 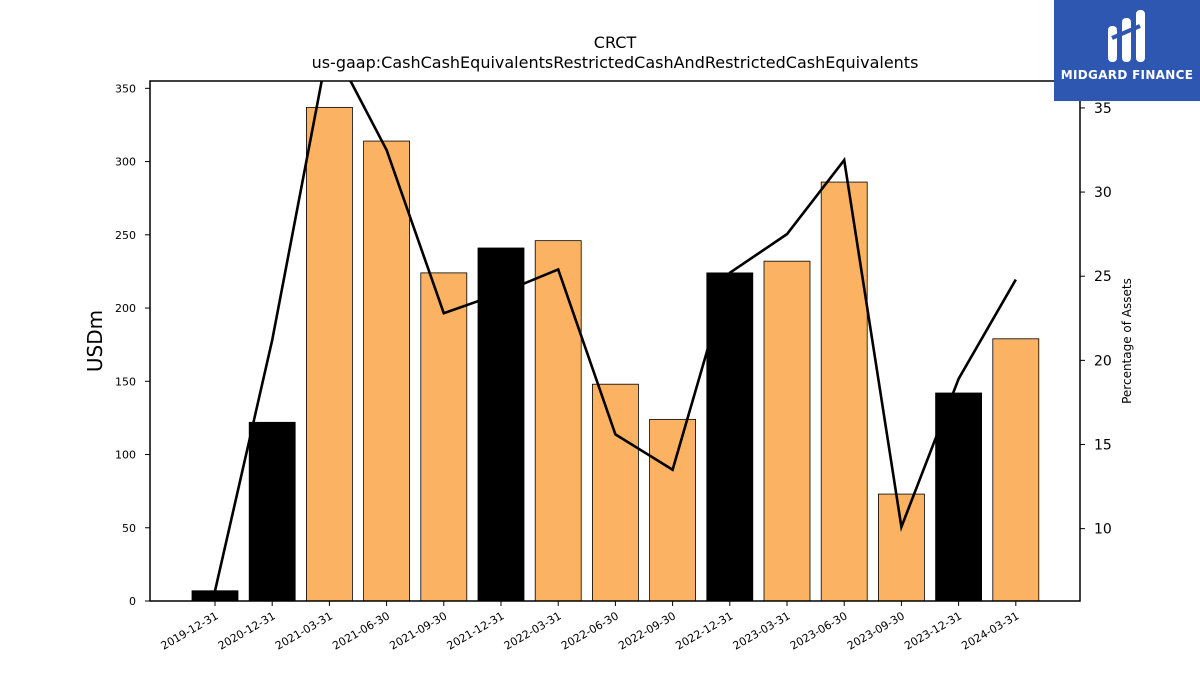 I want to click on logo-text: MIDGARD FINANCE, so click(x=1127, y=75).